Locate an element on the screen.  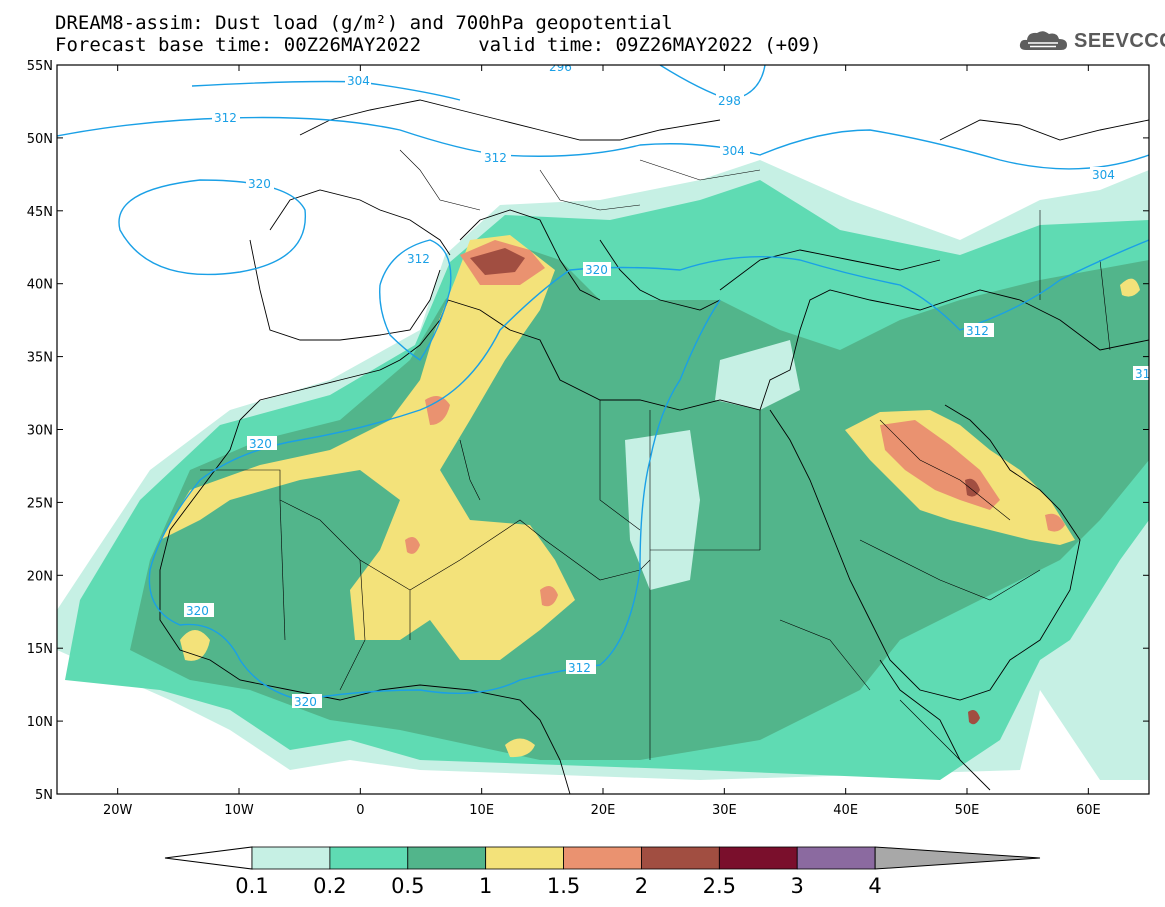
lon-label: 20E is located at coordinates (603, 810).